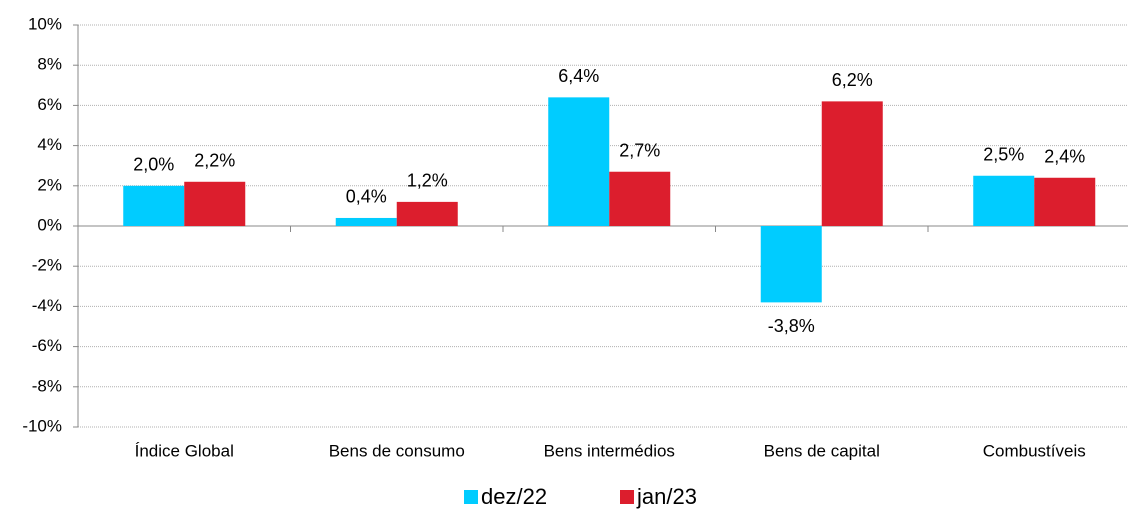  What do you see at coordinates (578, 76) in the screenshot?
I see `data-label: 6,4%` at bounding box center [578, 76].